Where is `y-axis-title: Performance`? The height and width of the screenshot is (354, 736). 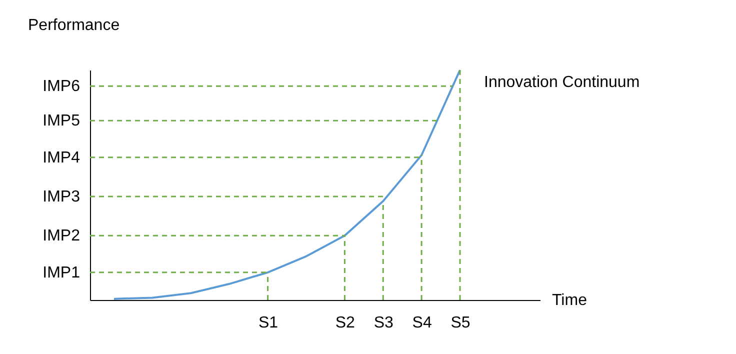
y-axis-title: Performance is located at coordinates (74, 25).